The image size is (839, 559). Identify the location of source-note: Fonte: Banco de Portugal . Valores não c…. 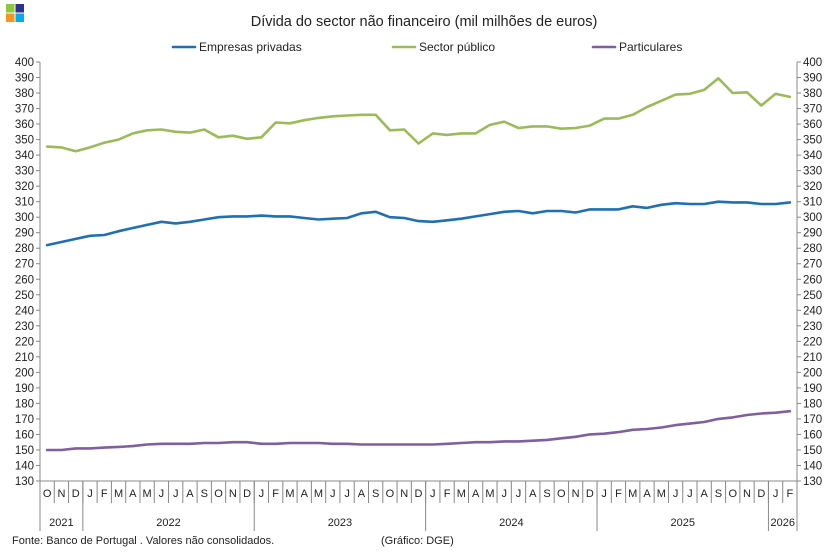
(143, 541).